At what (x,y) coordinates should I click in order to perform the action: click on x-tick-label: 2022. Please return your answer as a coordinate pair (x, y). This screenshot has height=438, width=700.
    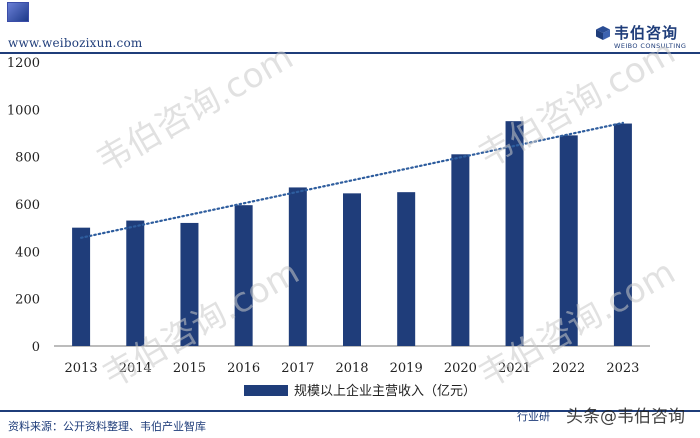
    Looking at the image, I should click on (568, 368).